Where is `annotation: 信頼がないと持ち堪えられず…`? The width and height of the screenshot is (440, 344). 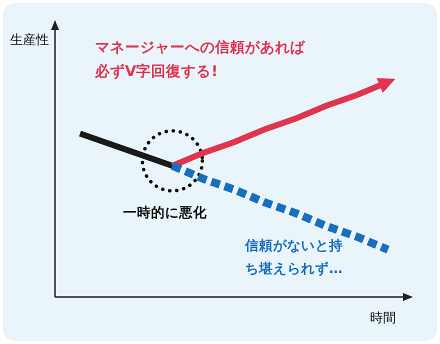
annotation: 信頼がないと持ち堪えられず… is located at coordinates (293, 257).